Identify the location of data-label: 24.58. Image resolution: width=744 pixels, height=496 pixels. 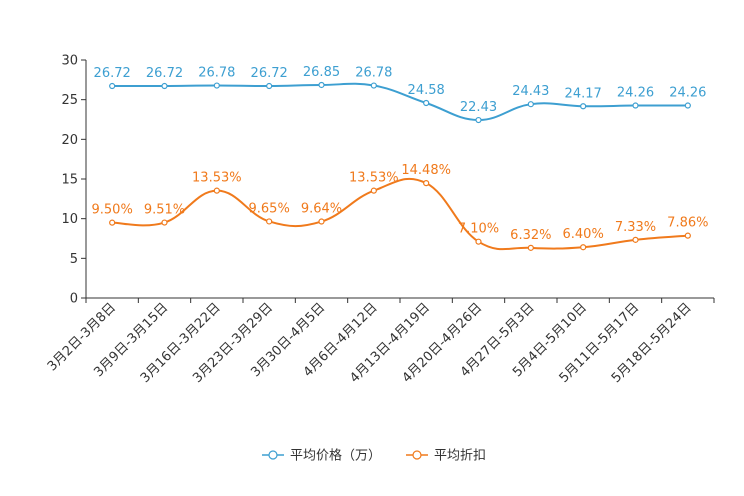
(426, 90).